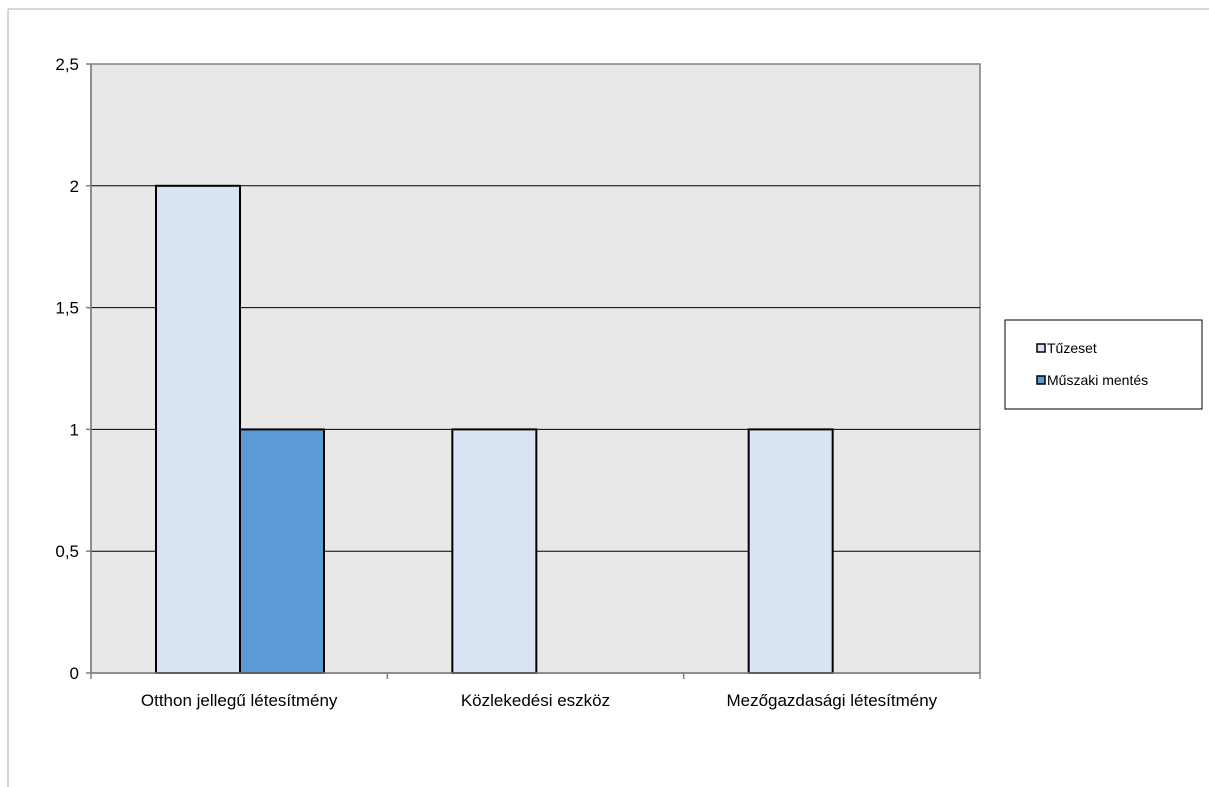 The width and height of the screenshot is (1209, 787). What do you see at coordinates (1097, 380) in the screenshot?
I see `legend-label-1: Műszaki mentés` at bounding box center [1097, 380].